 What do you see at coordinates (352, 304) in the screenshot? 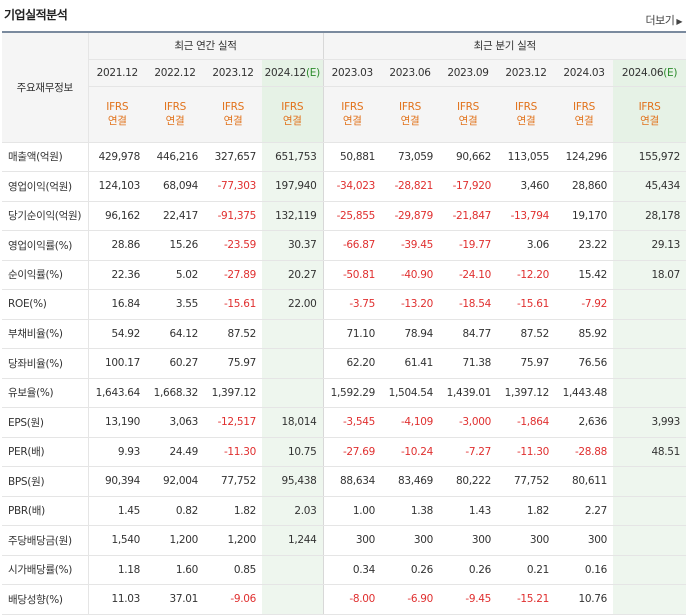
I see `table-cell: -3.75` at bounding box center [352, 304].